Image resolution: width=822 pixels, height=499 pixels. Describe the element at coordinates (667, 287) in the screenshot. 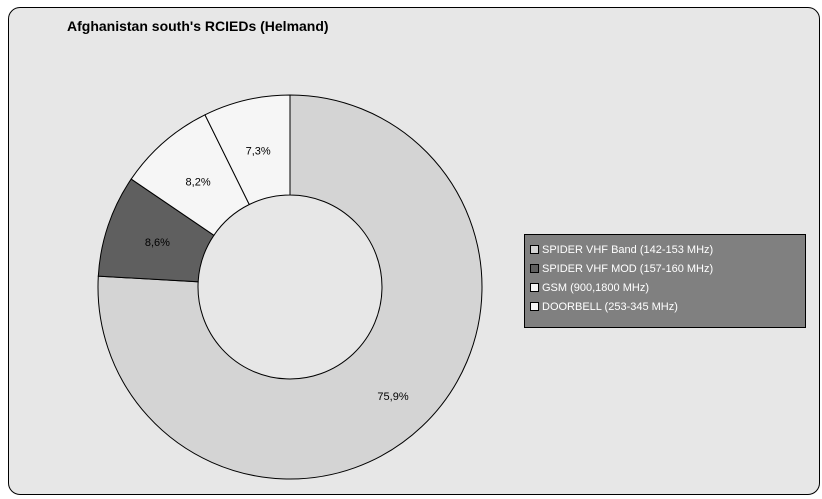

I see `legend-item: GSM (900,1800 MHz)` at that location.